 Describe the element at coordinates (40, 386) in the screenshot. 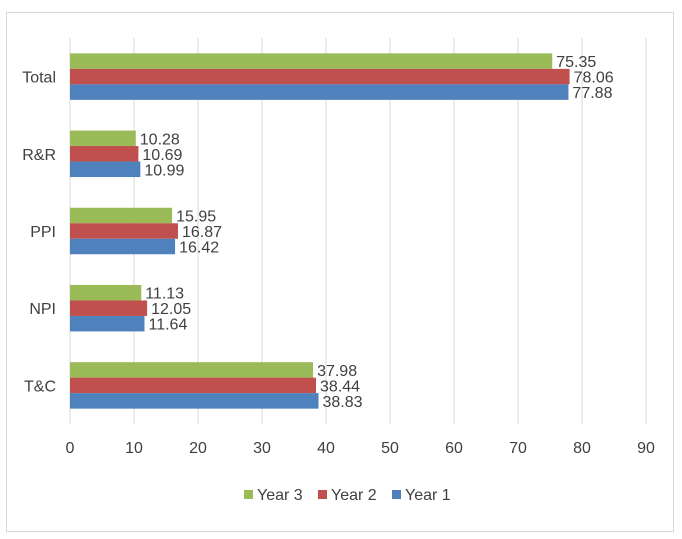

I see `category-label-t-c: T&C` at that location.